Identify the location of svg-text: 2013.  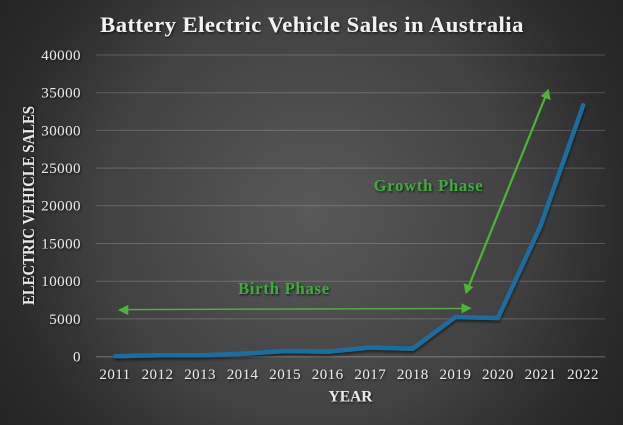
(200, 375).